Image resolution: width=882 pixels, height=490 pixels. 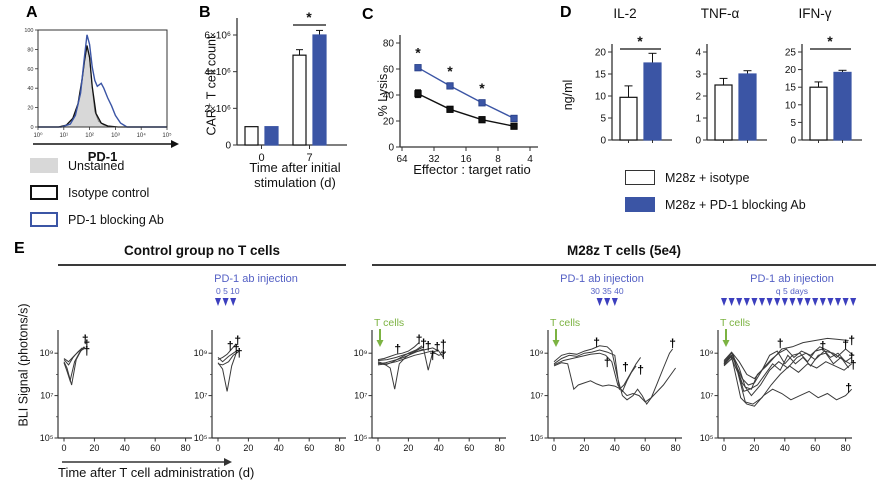 I want to click on tnf-title: TNF-α, so click(x=720, y=13).